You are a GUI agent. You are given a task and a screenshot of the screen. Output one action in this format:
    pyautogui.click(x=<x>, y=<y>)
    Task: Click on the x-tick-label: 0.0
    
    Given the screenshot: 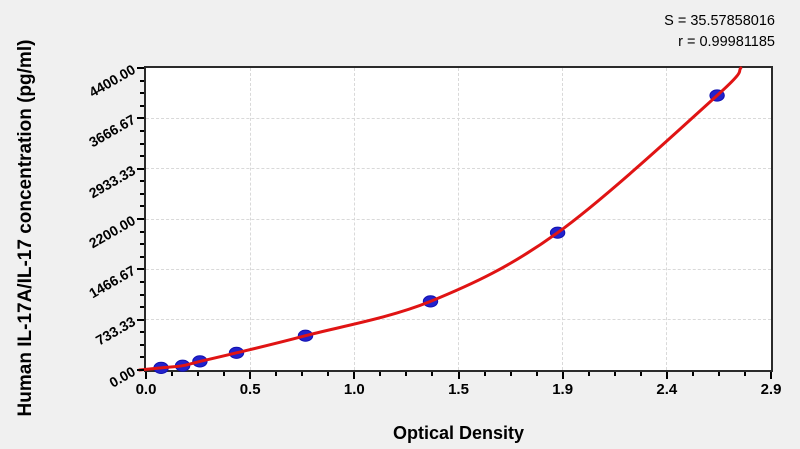 What is the action you would take?
    pyautogui.click(x=146, y=389)
    